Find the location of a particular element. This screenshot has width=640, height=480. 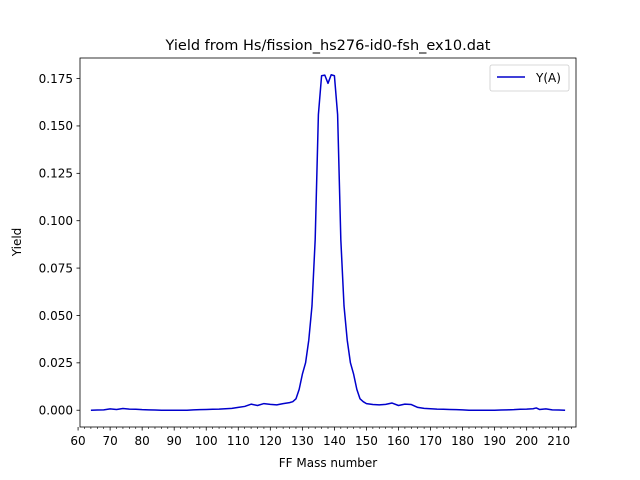

y-axis-label: Yield is located at coordinates (17, 243).